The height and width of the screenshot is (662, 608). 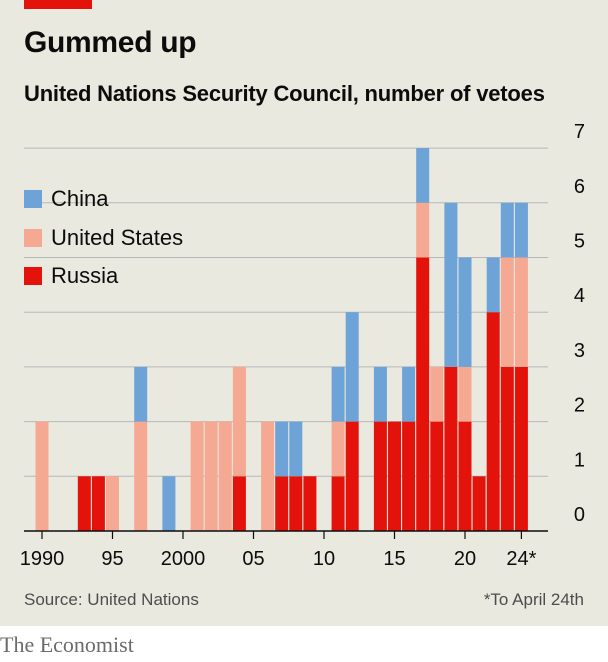 What do you see at coordinates (352, 476) in the screenshot?
I see `bar-russia-2012` at bounding box center [352, 476].